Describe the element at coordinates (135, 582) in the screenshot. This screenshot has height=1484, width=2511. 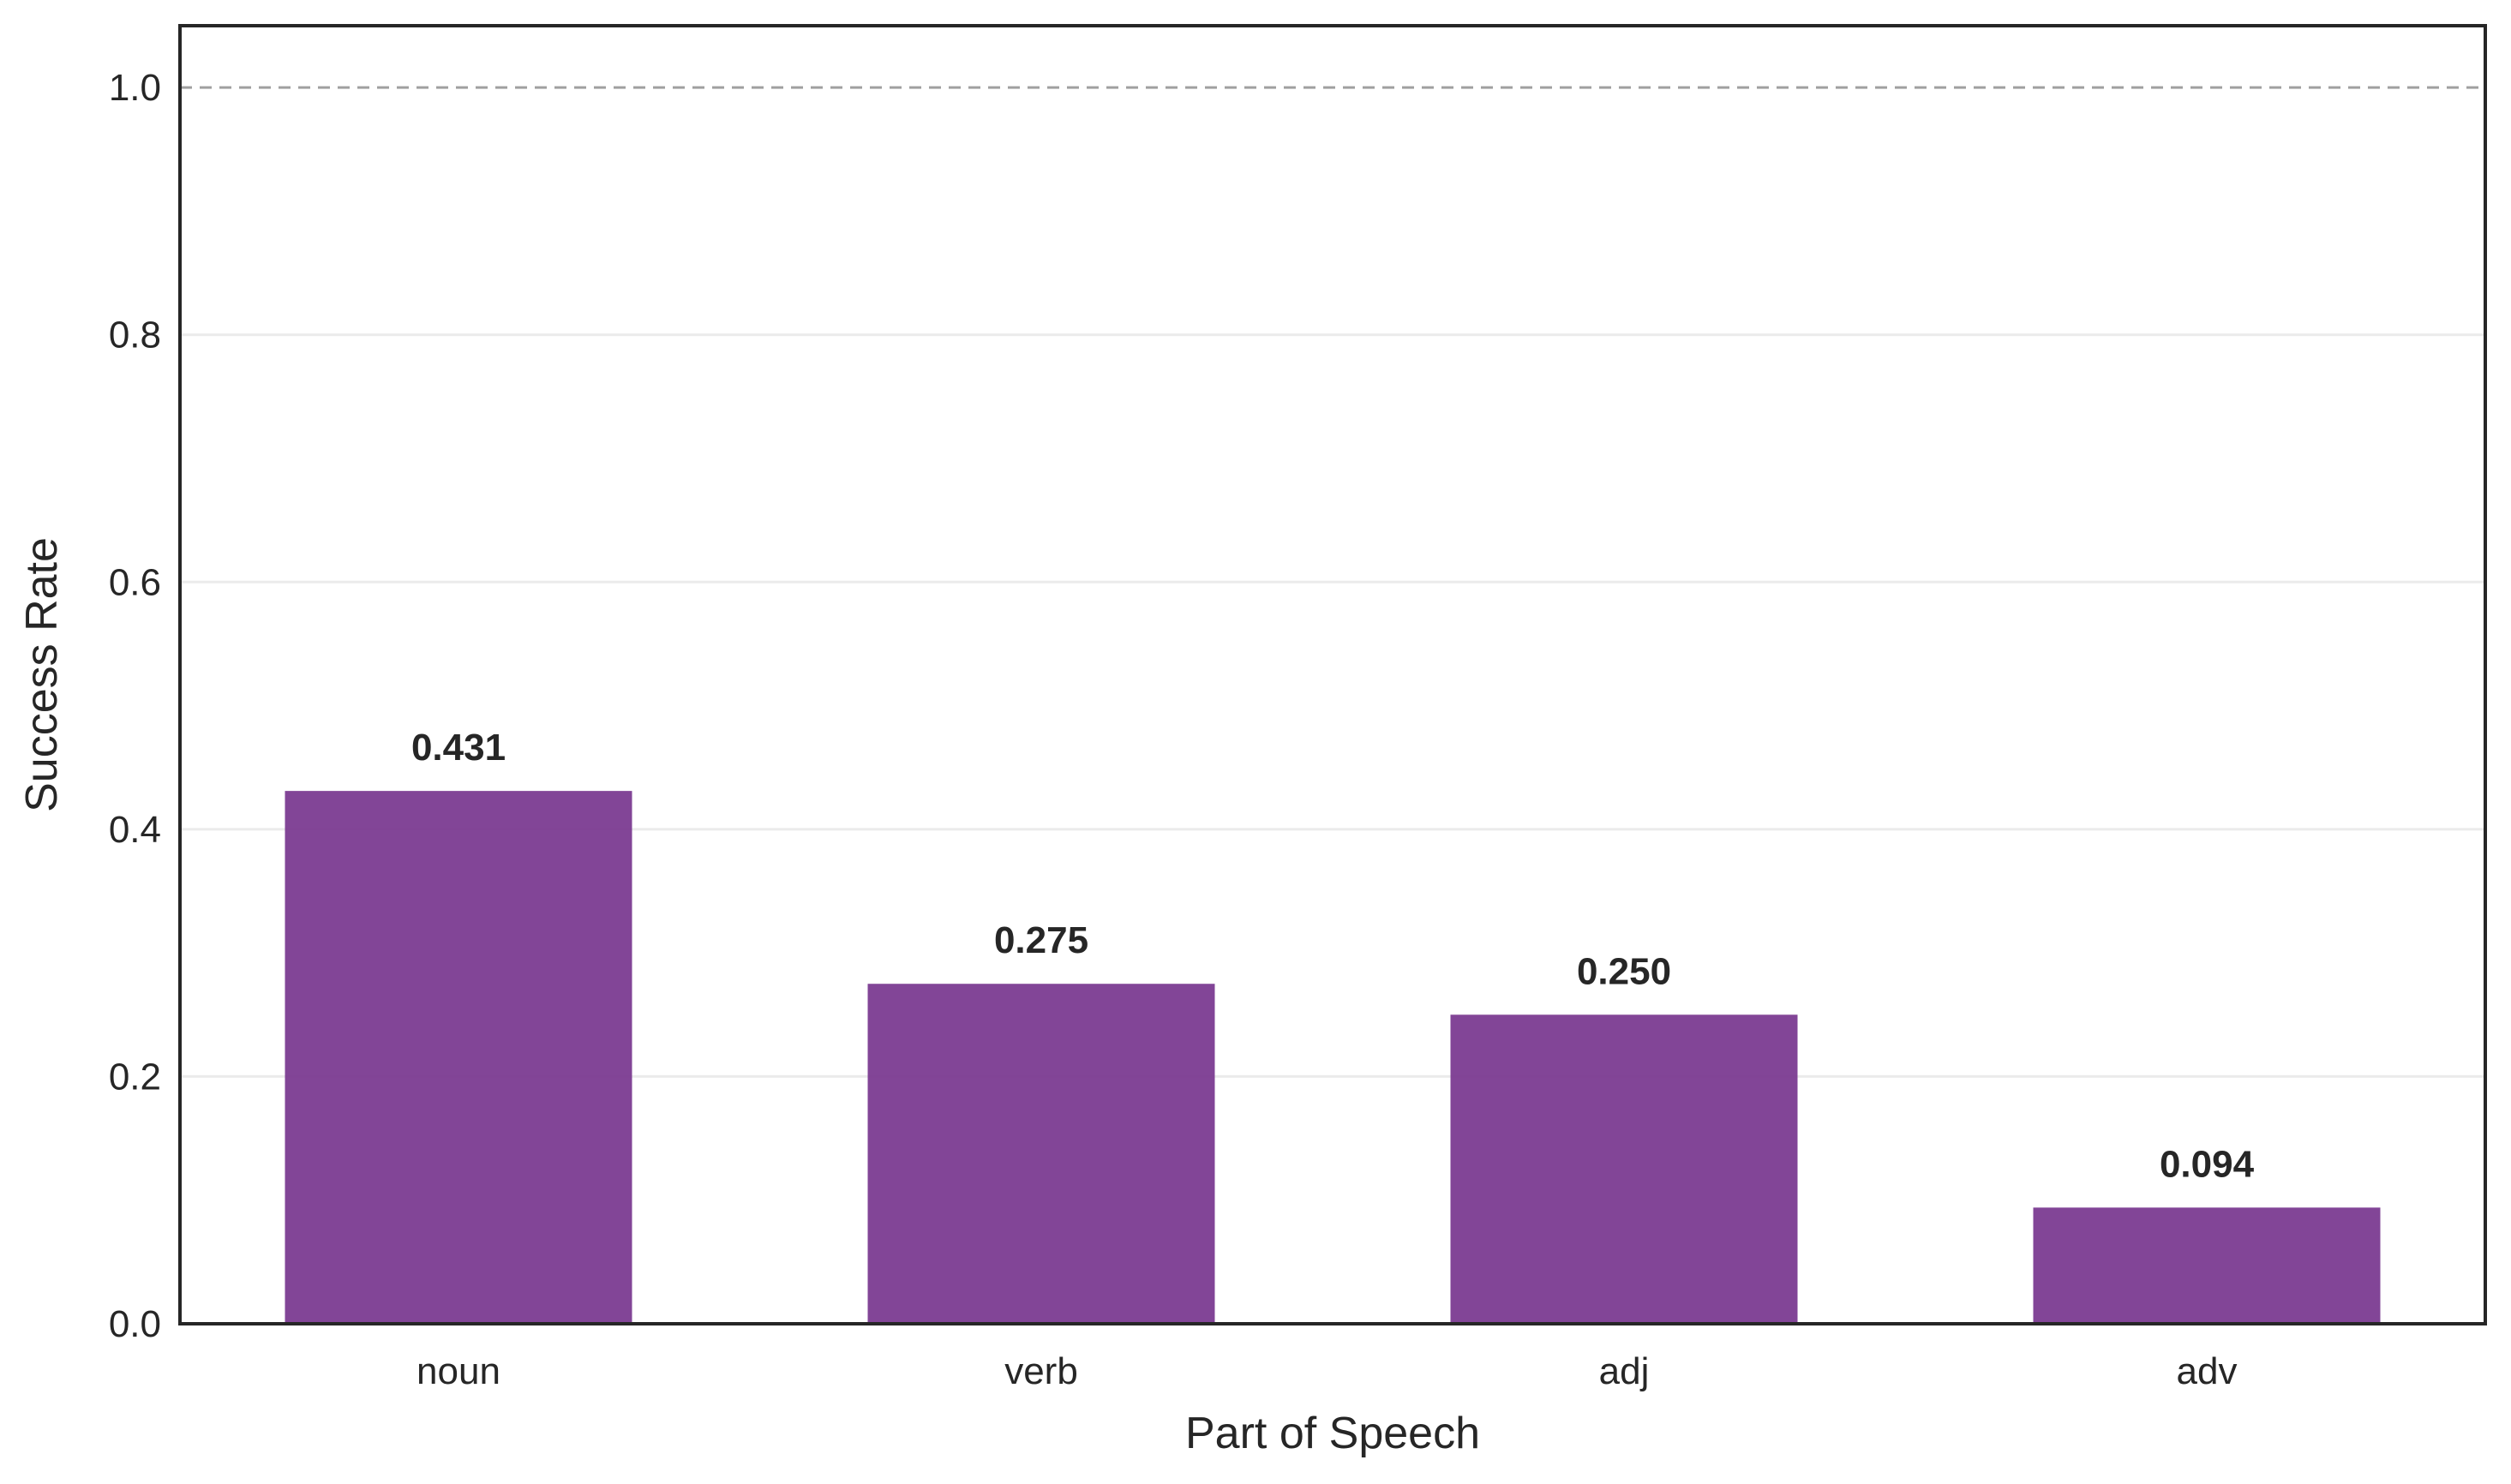
I see `y-tick-label: 0.6` at that location.